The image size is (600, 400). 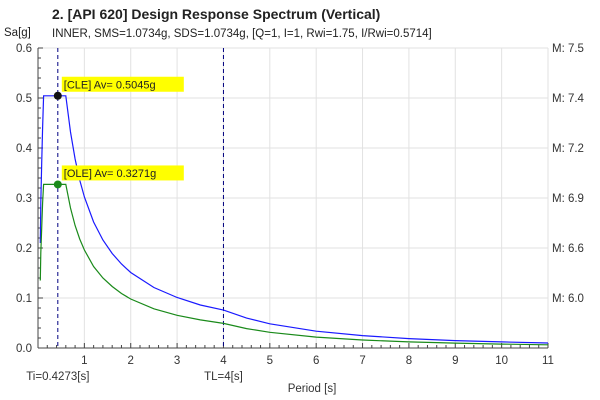 I want to click on y-tick-label: 0.0, so click(x=24, y=349).